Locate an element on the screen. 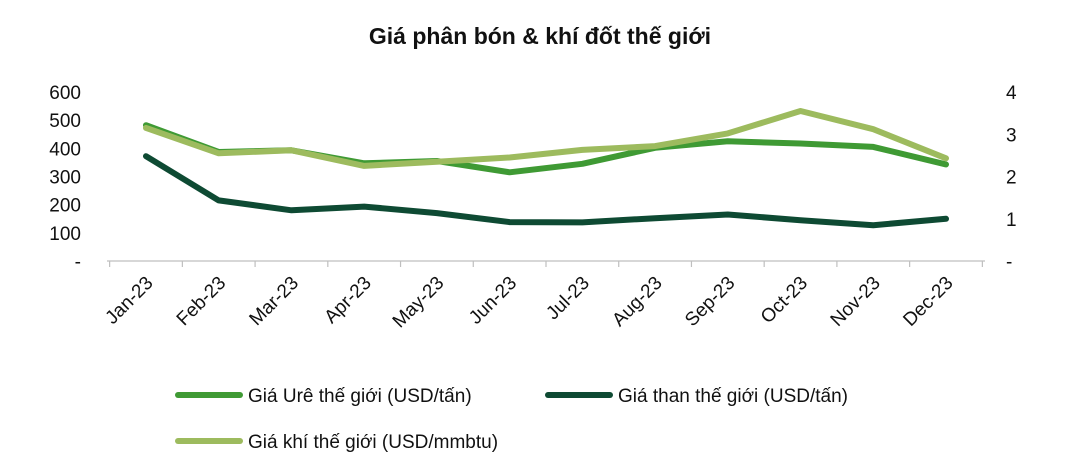  left-axis-tick-label: 600 is located at coordinates (65, 93).